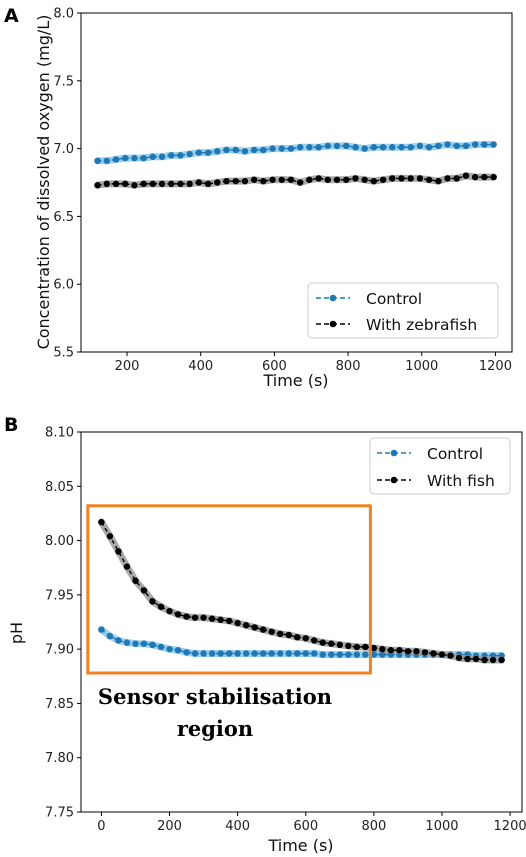 The height and width of the screenshot is (857, 526). Describe the element at coordinates (394, 453) in the screenshot. I see `chart-b-legend-control-marker` at that location.